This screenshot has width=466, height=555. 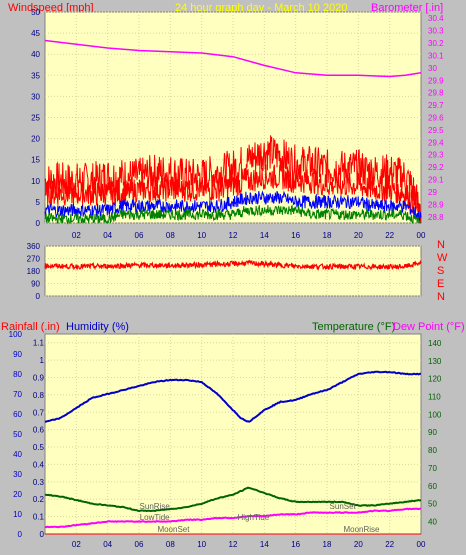 I want to click on humidity-line, so click(x=233, y=396).